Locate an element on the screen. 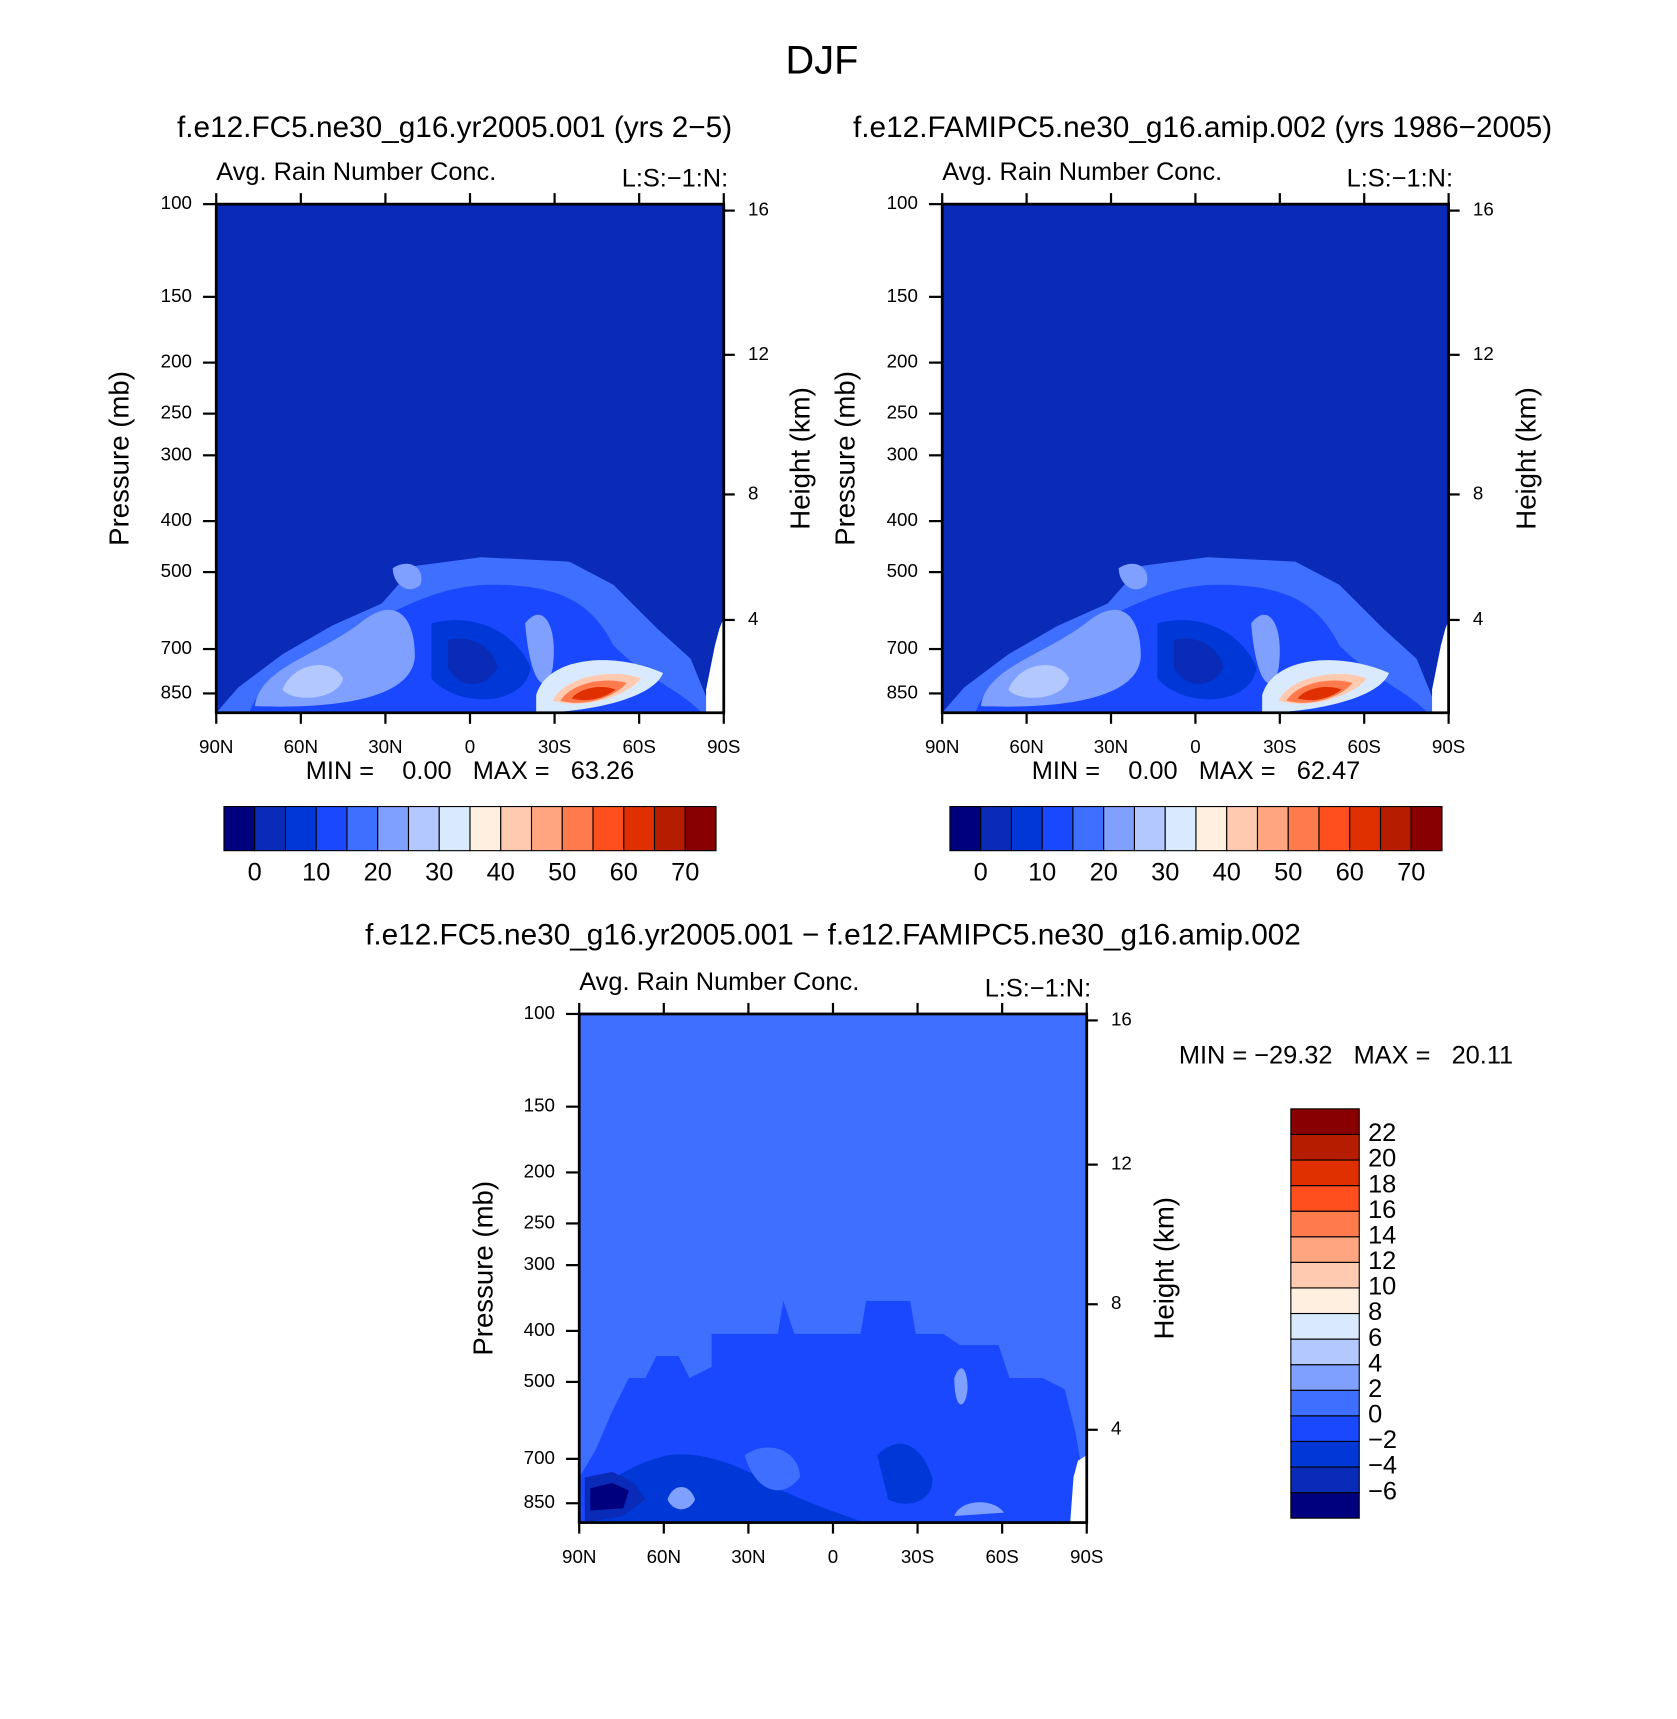  colorbar-label: 70 is located at coordinates (685, 873).